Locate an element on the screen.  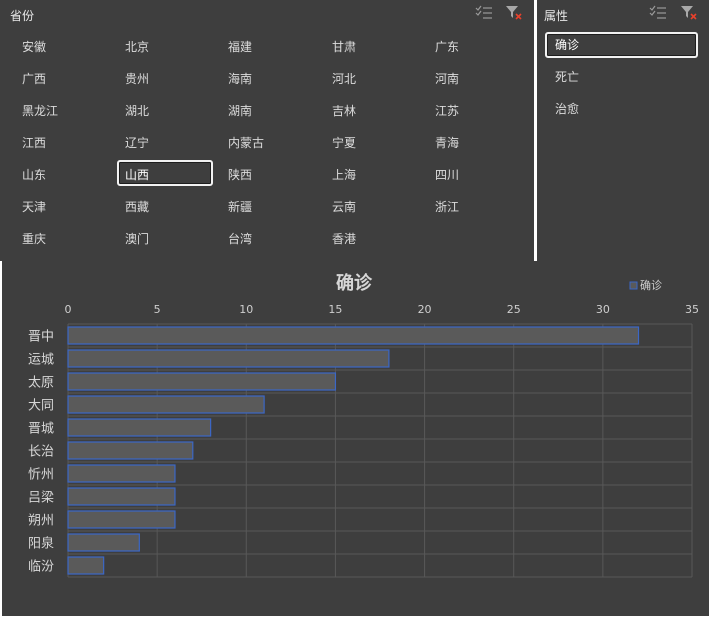
y-category-label: 阳泉 is located at coordinates (41, 544).